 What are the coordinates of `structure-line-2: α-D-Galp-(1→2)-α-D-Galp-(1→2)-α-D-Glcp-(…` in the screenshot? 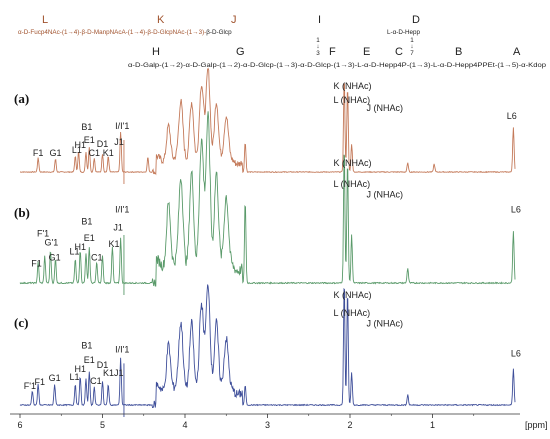 It's located at (337, 65).